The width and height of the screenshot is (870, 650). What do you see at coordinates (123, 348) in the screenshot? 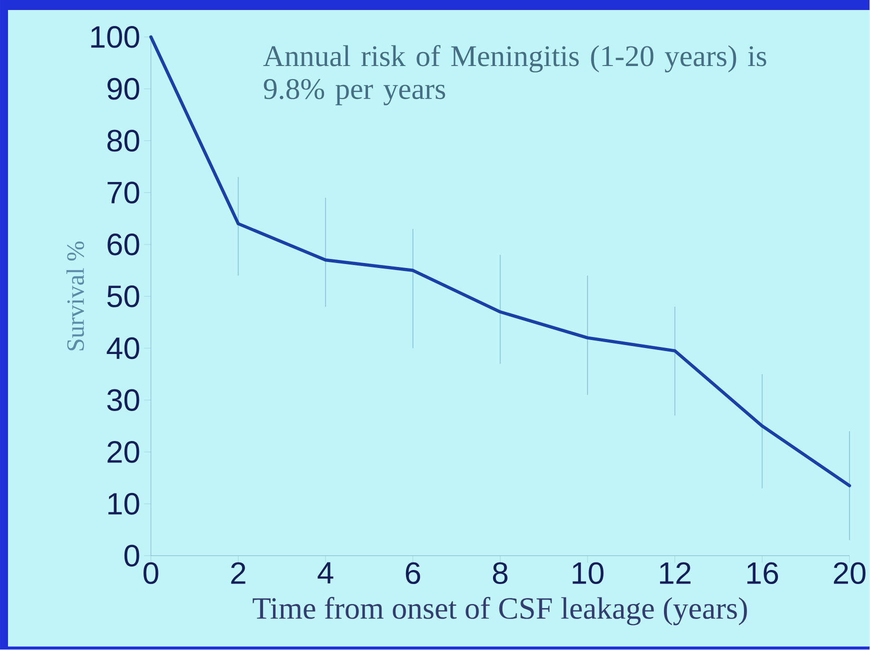
I see `y-tick-label: 40` at bounding box center [123, 348].